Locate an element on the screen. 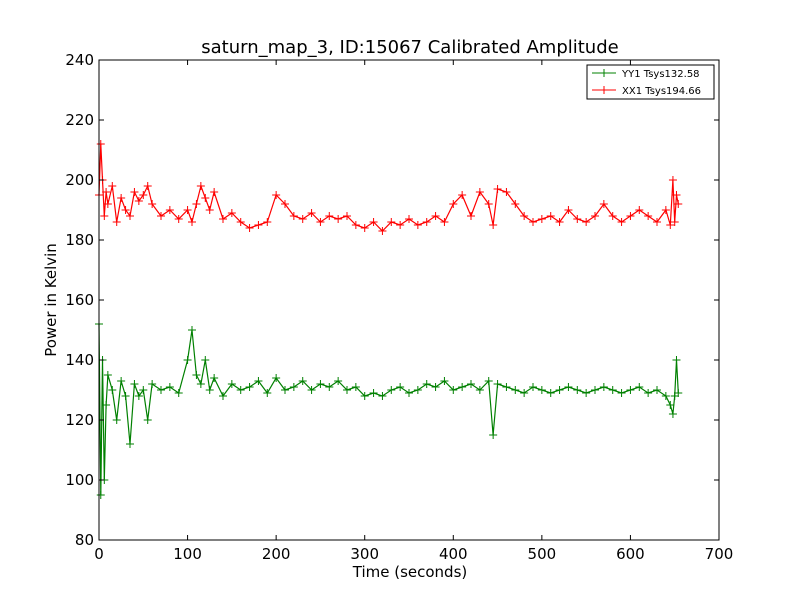 This screenshot has height=600, width=800. y-tick-label: 200 is located at coordinates (79, 180).